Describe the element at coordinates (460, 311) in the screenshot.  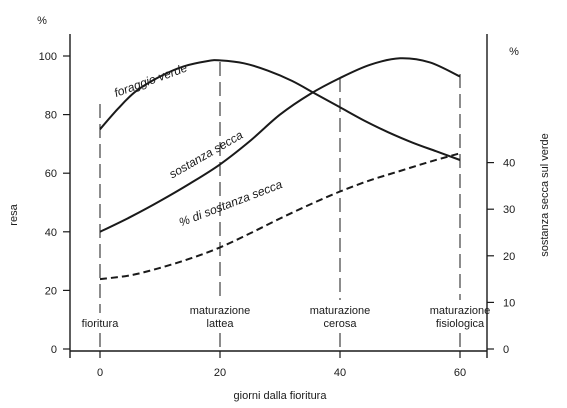
I see `stage-label-3-0: maturazione` at that location.